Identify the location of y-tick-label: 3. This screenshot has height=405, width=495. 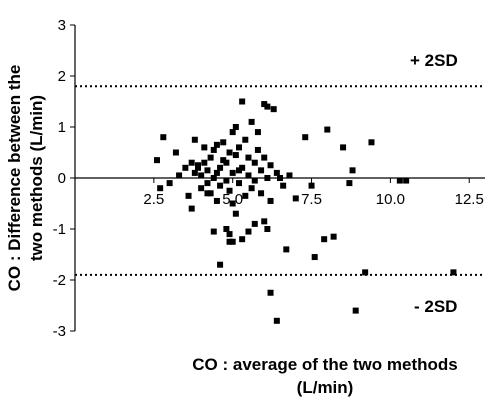
(62, 25).